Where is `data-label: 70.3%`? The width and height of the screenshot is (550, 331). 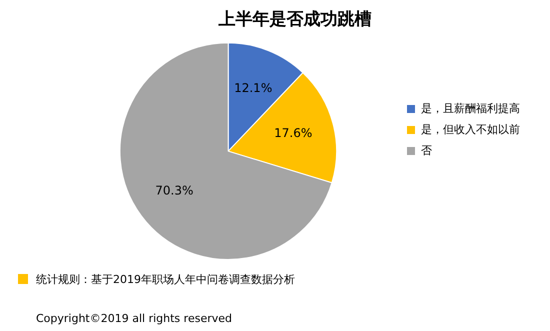 data-label: 70.3% is located at coordinates (174, 190).